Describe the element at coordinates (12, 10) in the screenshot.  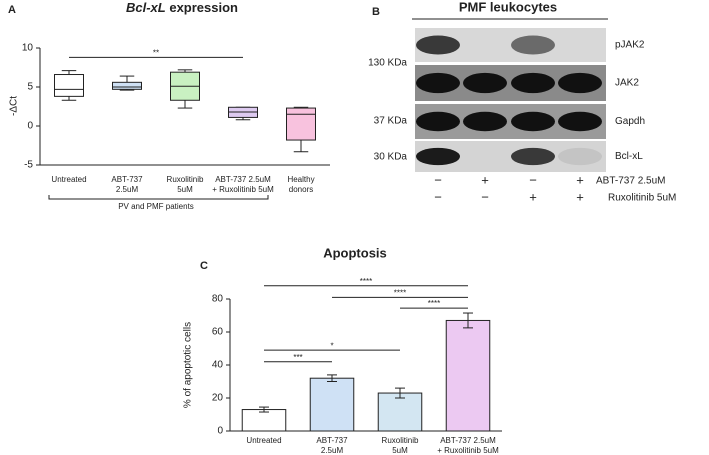
I see `panel-label: A` at that location.